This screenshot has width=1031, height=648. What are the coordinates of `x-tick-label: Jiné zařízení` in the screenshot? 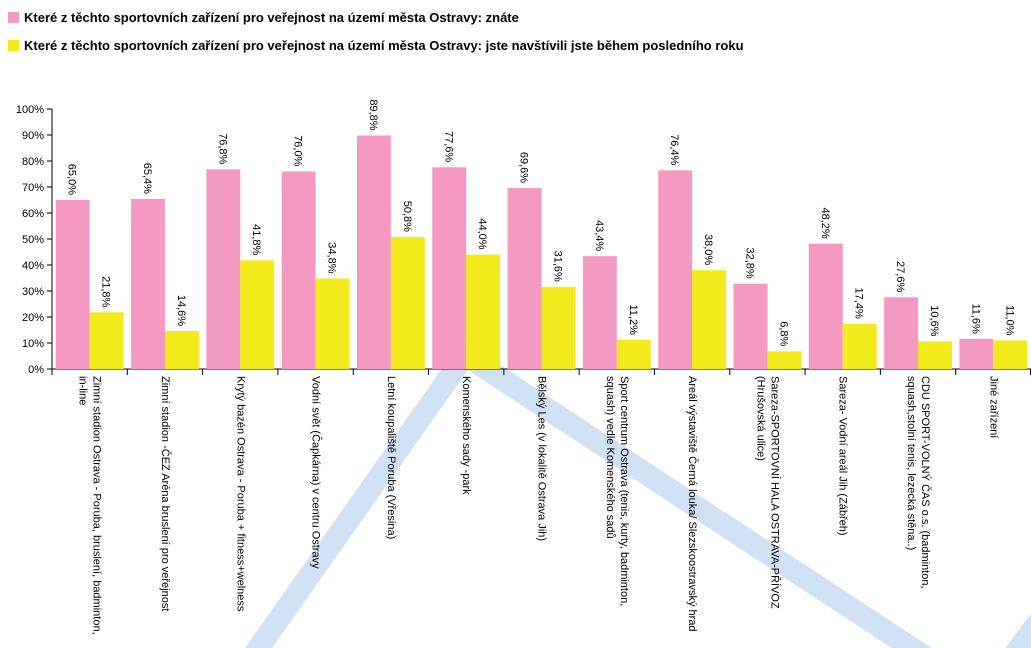 It's located at (993, 407).